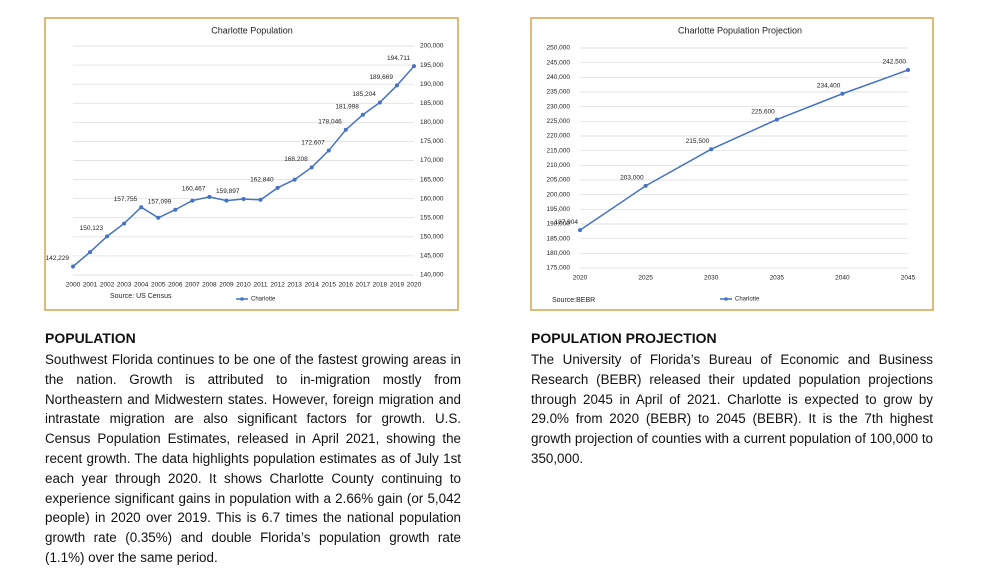 This screenshot has width=984, height=581. Describe the element at coordinates (243, 285) in the screenshot. I see `x-tick-label: 2010` at that location.